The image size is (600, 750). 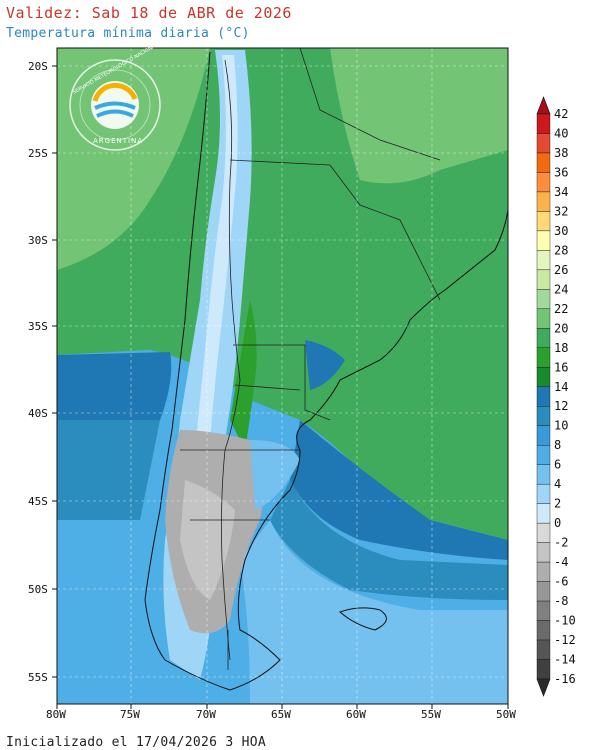 I want to click on pampas-zone, so click(x=243, y=375).